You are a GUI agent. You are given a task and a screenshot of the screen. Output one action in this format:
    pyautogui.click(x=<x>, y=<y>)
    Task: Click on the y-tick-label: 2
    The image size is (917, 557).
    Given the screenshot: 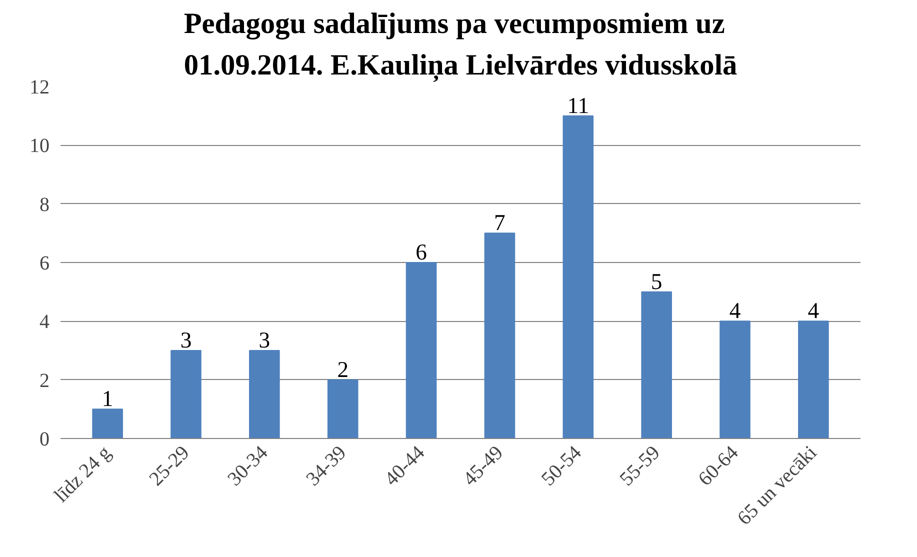 What is the action you would take?
    pyautogui.click(x=45, y=381)
    